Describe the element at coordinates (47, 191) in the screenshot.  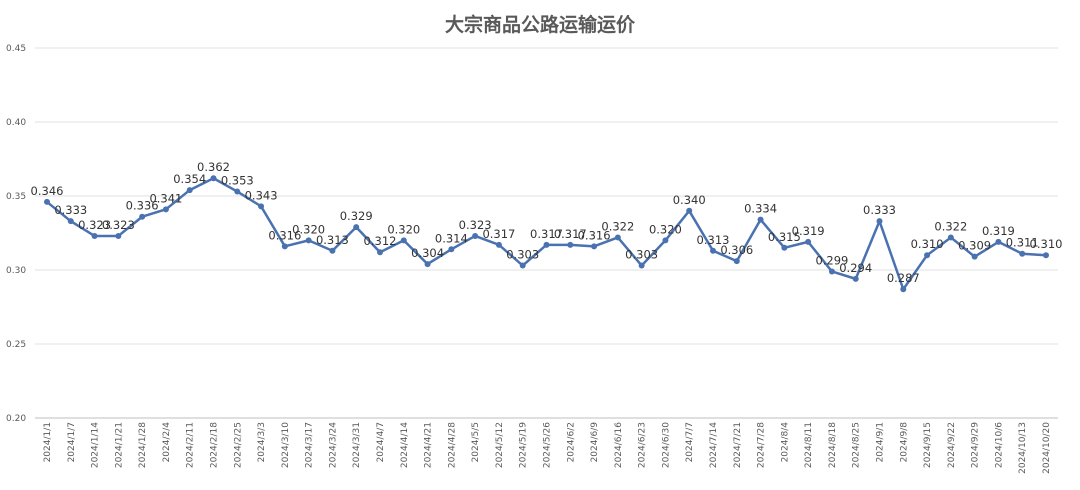
I see `data-label: 0.346` at that location.